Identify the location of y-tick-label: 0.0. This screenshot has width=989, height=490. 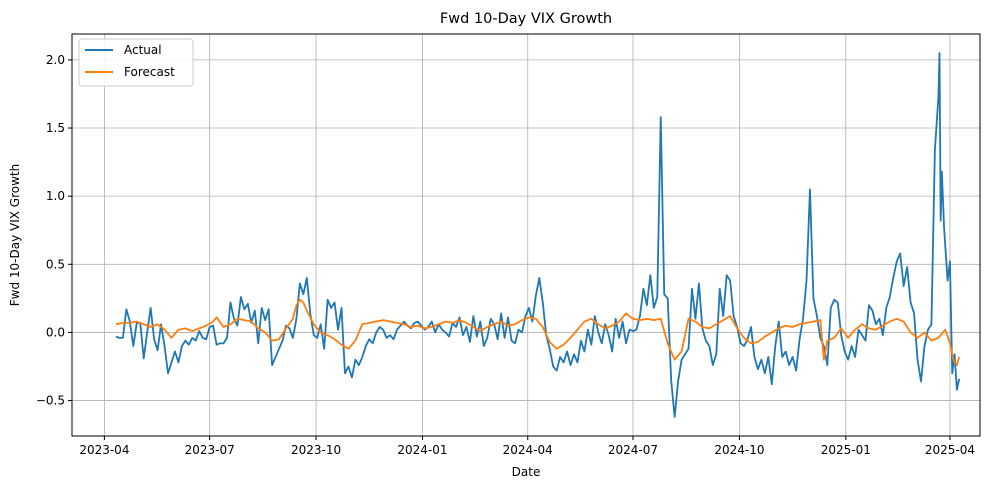
(55, 332).